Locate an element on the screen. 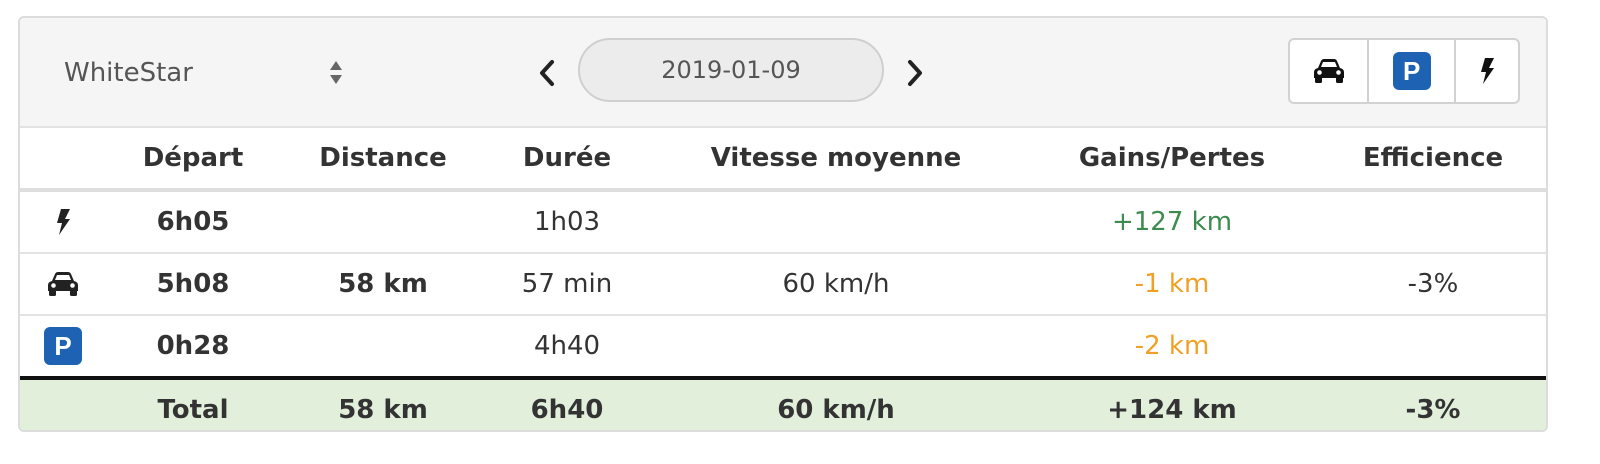 This screenshot has width=1600, height=464. column-header-depart: Départ is located at coordinates (193, 160).